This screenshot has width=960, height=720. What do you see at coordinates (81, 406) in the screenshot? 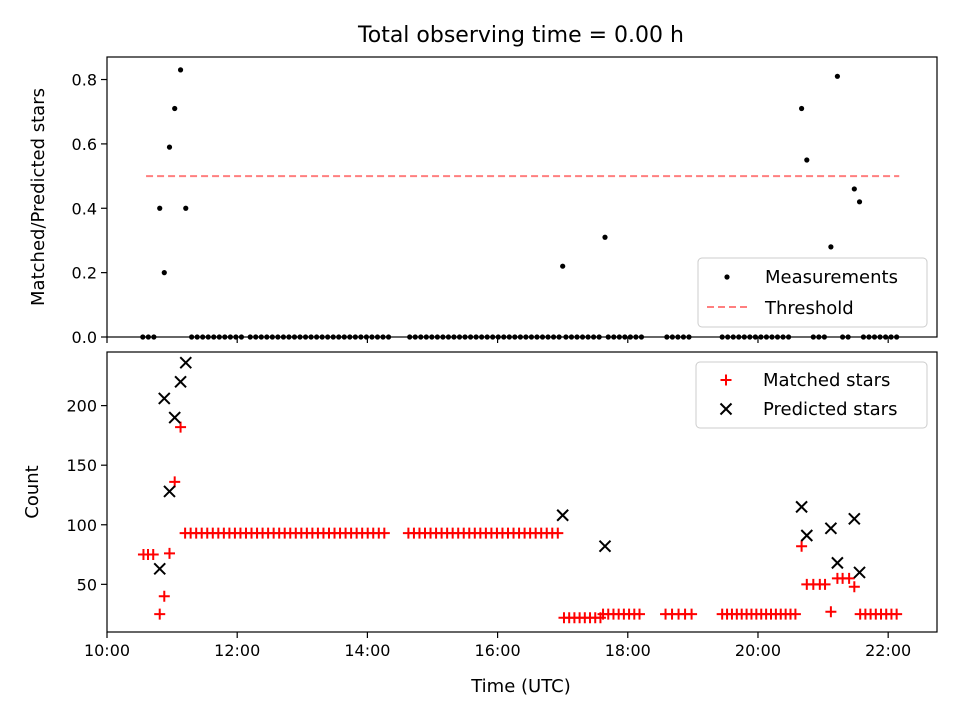
I see `count-ytick-label: 200` at bounding box center [81, 406].